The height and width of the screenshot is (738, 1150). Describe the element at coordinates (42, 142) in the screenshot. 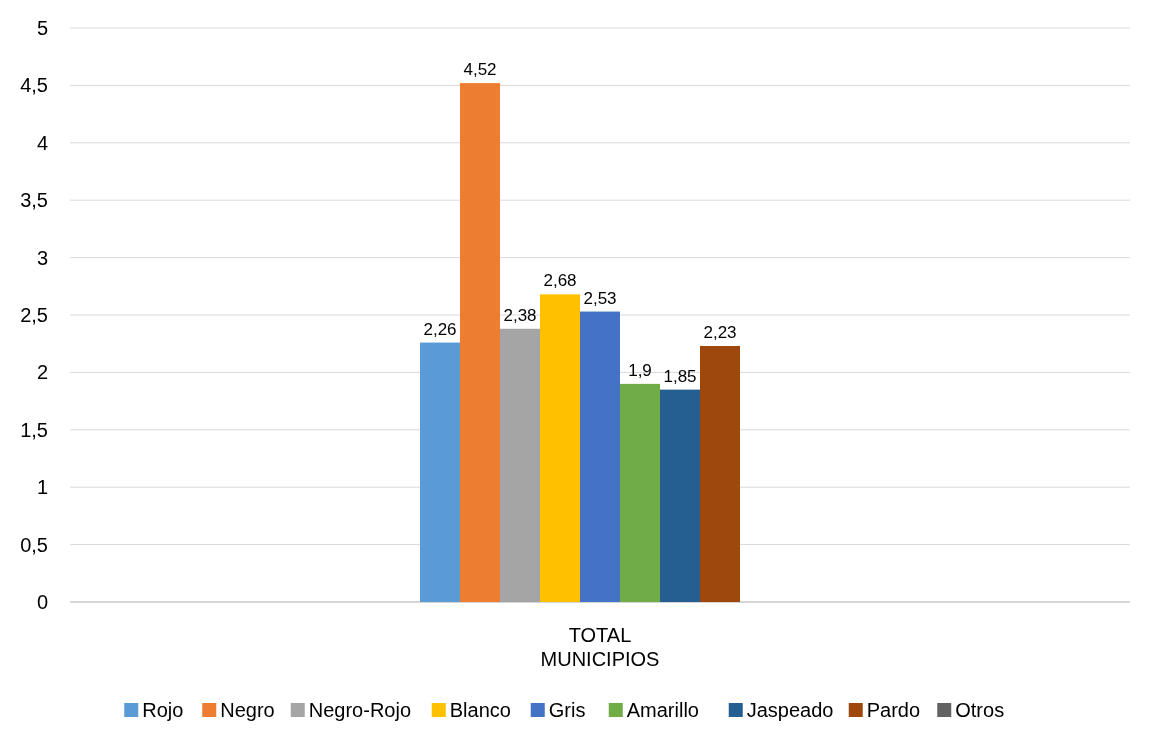

I see `y-tick-label: 4` at that location.